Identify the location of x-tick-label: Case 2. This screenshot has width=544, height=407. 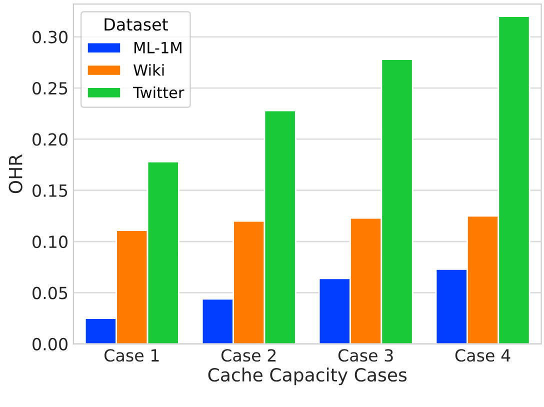
(248, 355).